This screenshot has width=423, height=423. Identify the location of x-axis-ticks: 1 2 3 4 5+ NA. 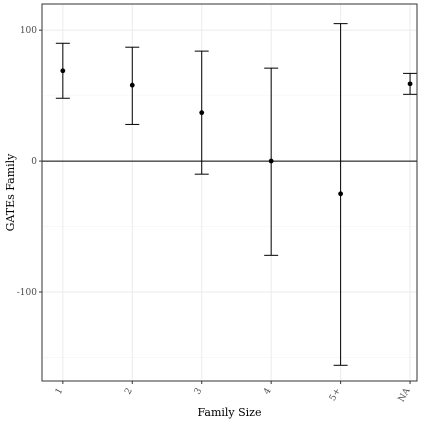
(233, 392).